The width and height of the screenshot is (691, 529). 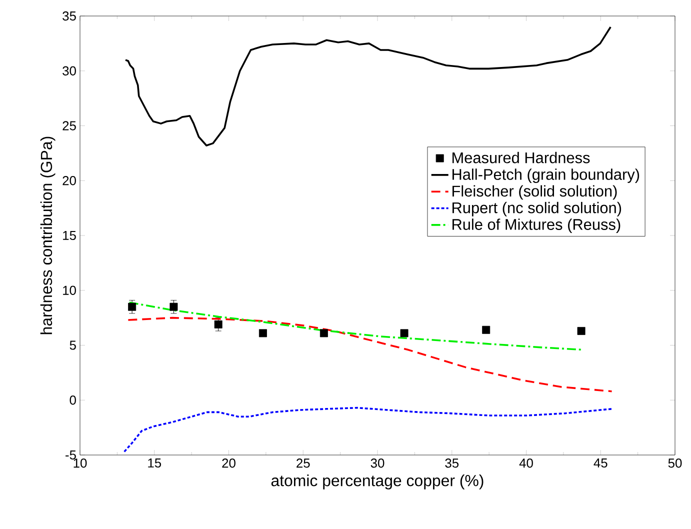 I want to click on y-tick-label: 20, so click(x=69, y=181).